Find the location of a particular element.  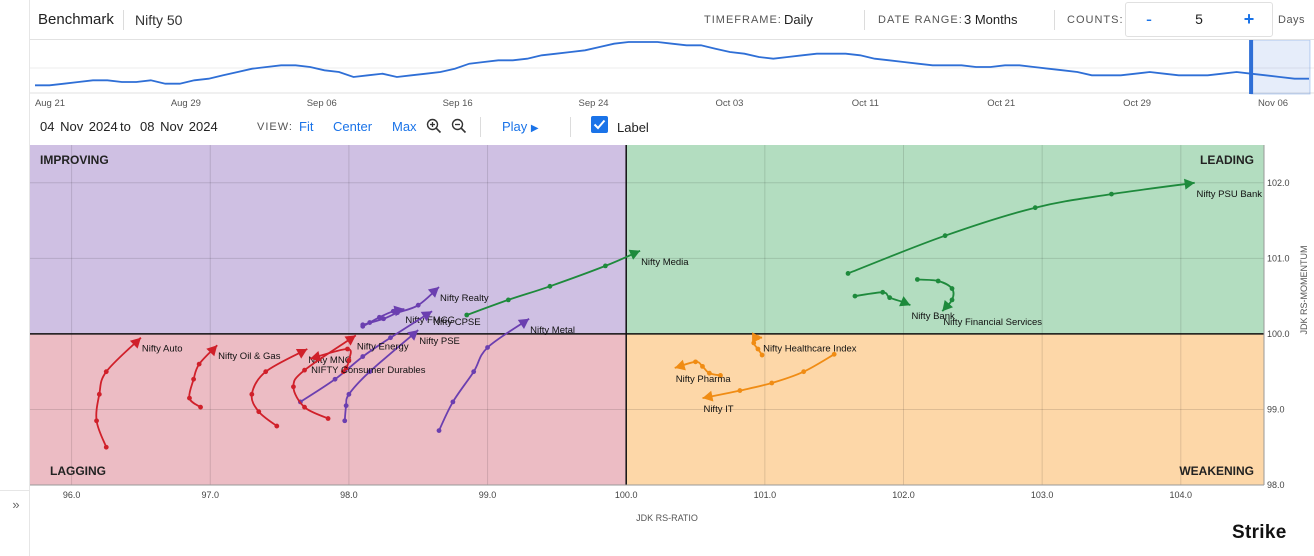

zoom-in-icon is located at coordinates (434, 126).